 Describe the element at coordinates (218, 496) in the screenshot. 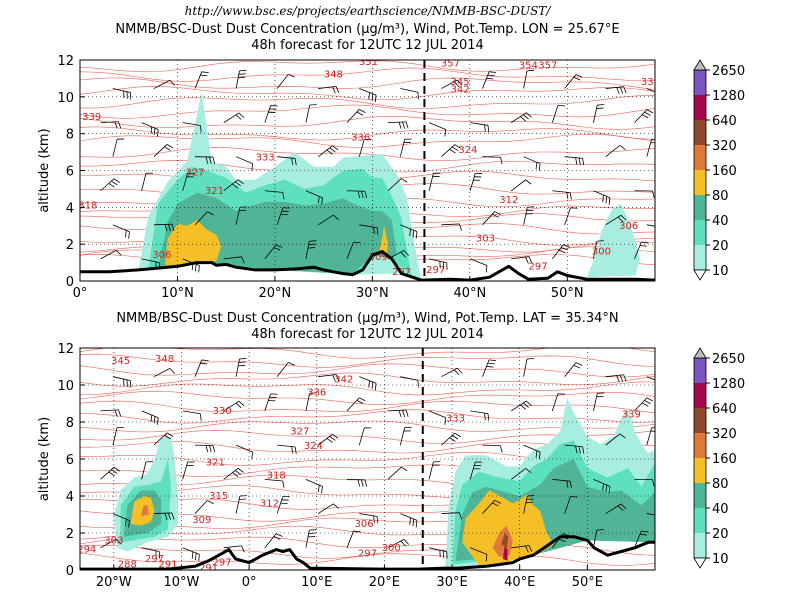

I see `theta-label: 315` at that location.